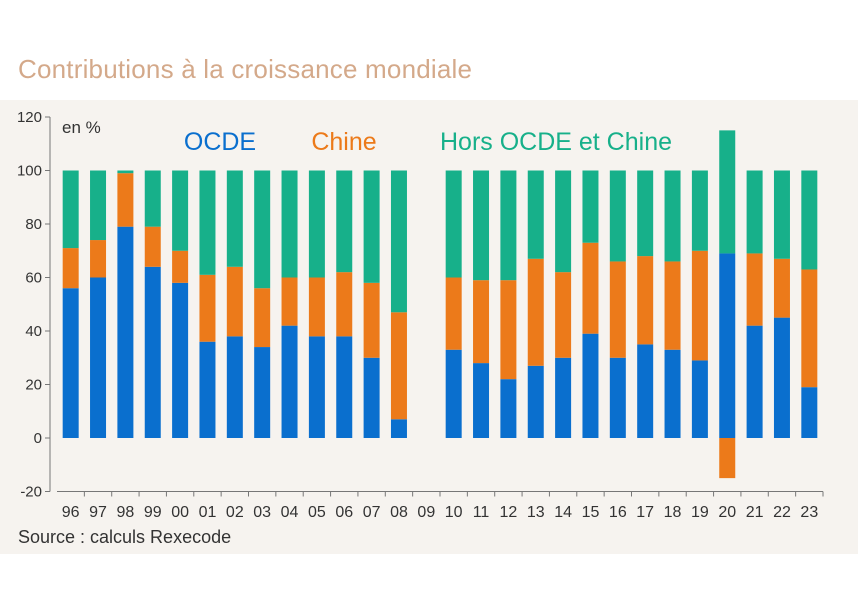 This screenshot has width=858, height=600. I want to click on y-tick-label: 80, so click(33, 224).